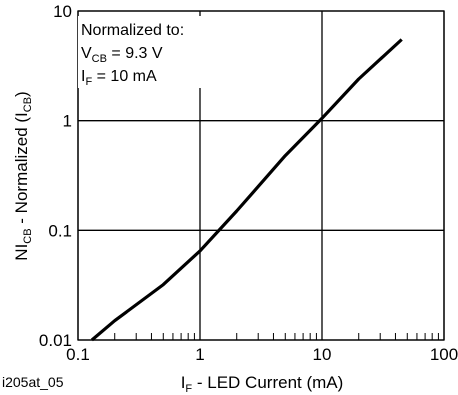 The image size is (458, 395). I want to click on minor-ticks, so click(276, 336).